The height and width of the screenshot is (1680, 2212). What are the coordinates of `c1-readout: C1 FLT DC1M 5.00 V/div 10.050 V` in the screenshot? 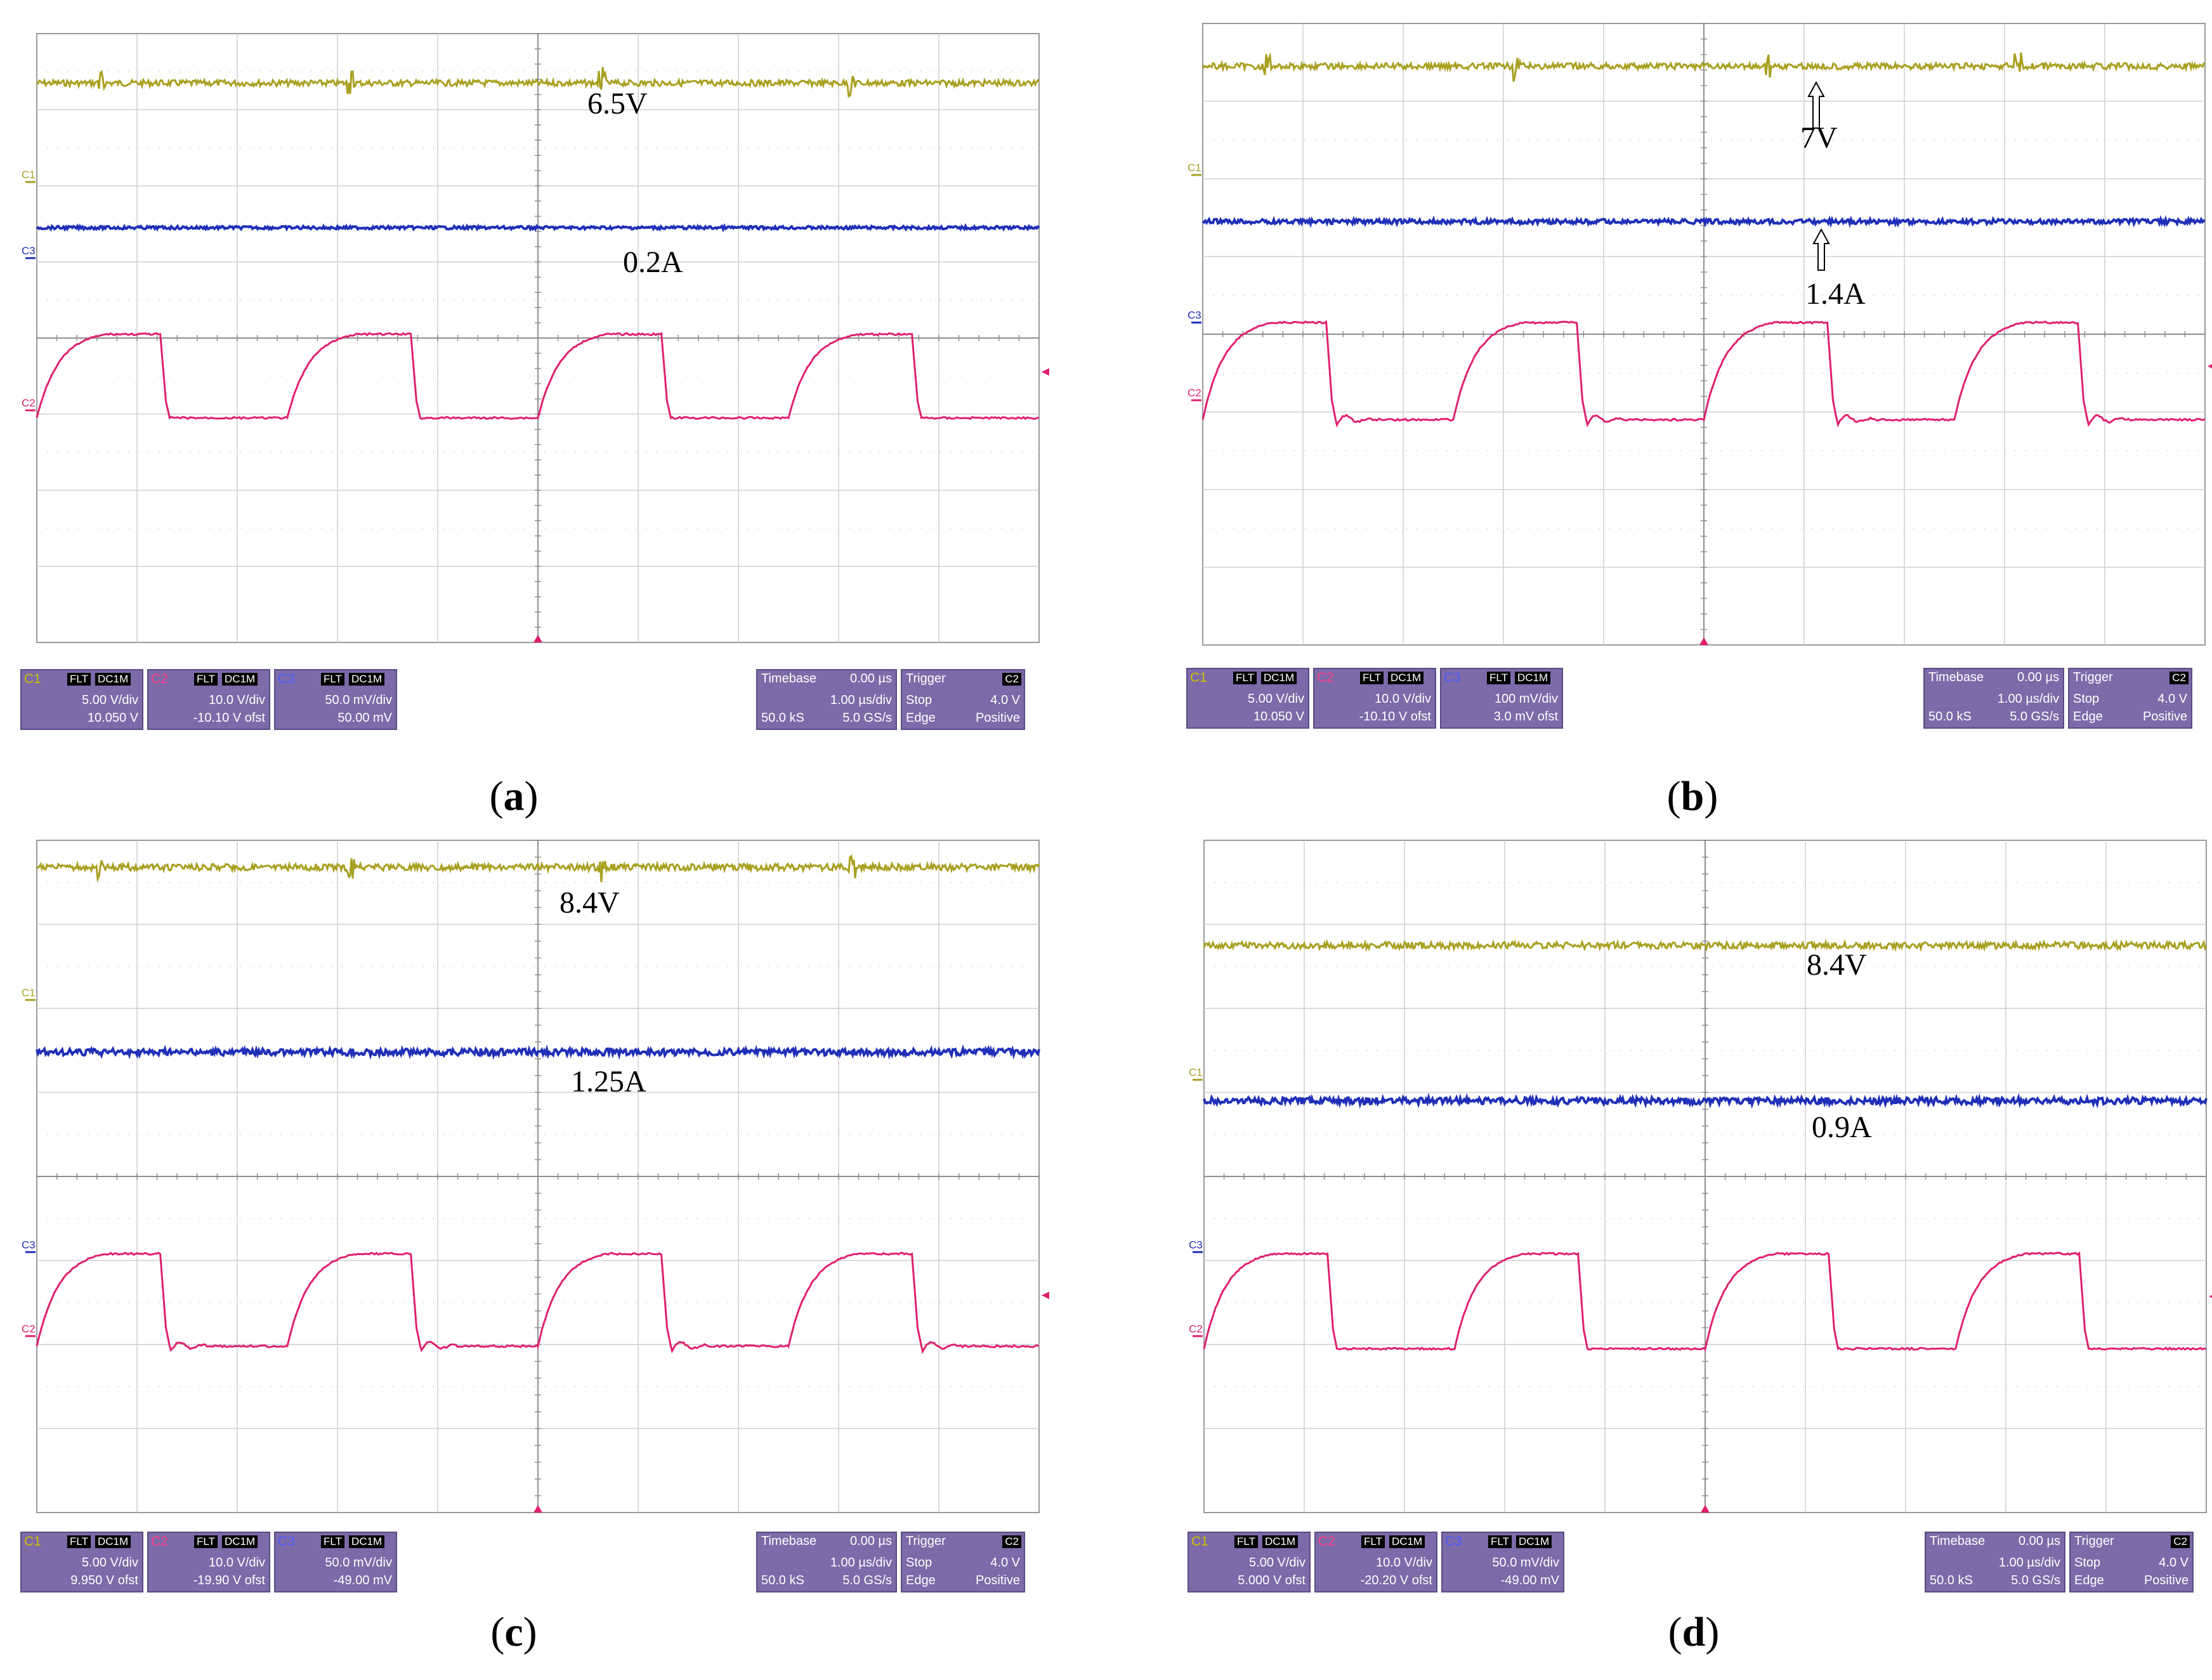 It's located at (1248, 698).